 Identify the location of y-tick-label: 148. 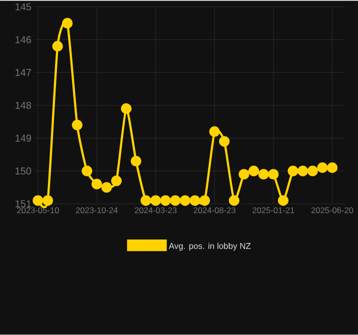
(24, 105).